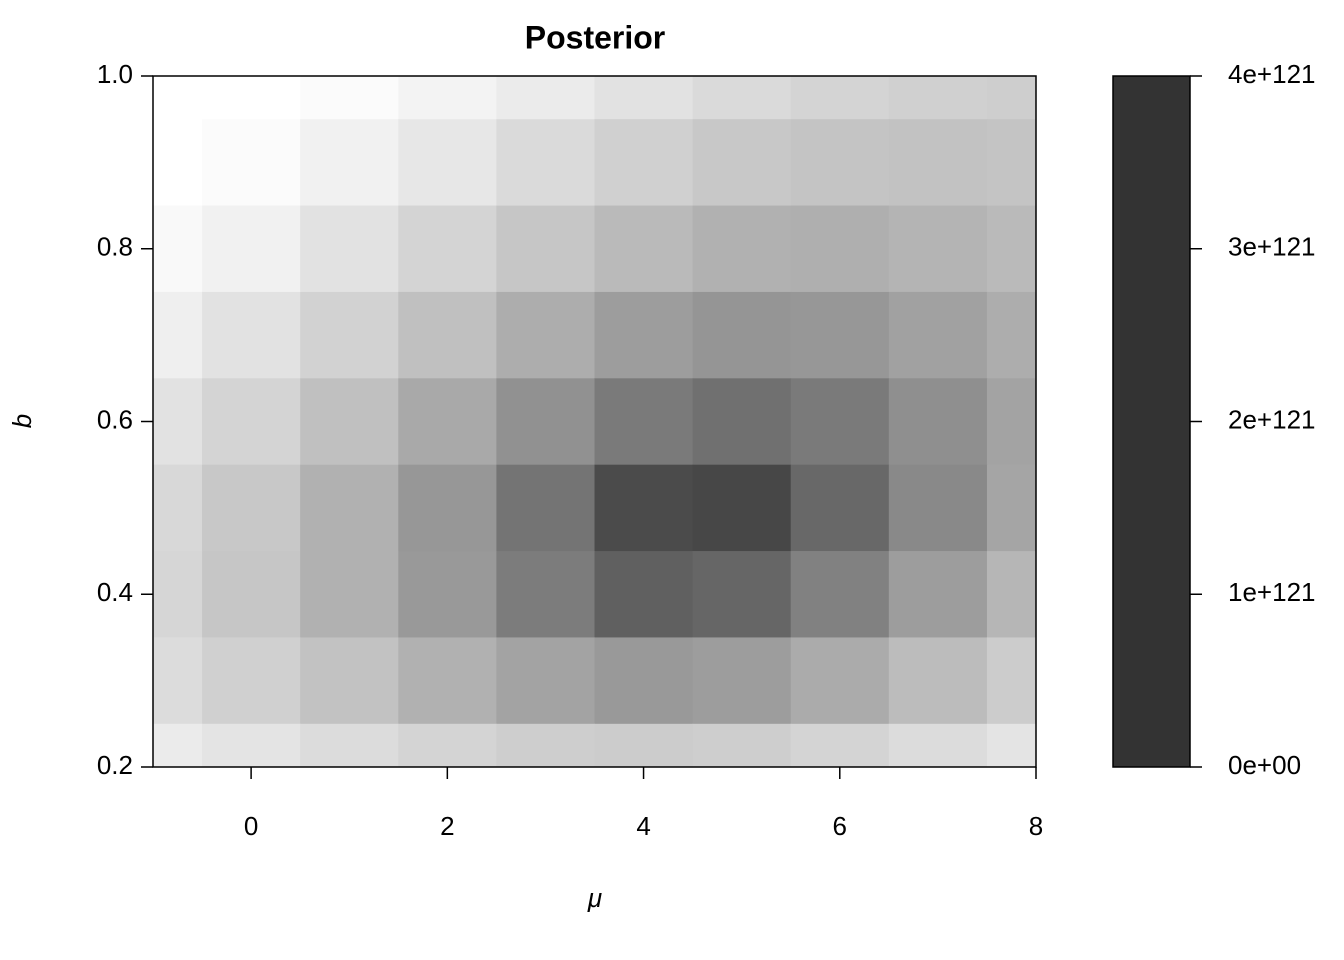  What do you see at coordinates (1151, 421) in the screenshot?
I see `colorbar` at bounding box center [1151, 421].